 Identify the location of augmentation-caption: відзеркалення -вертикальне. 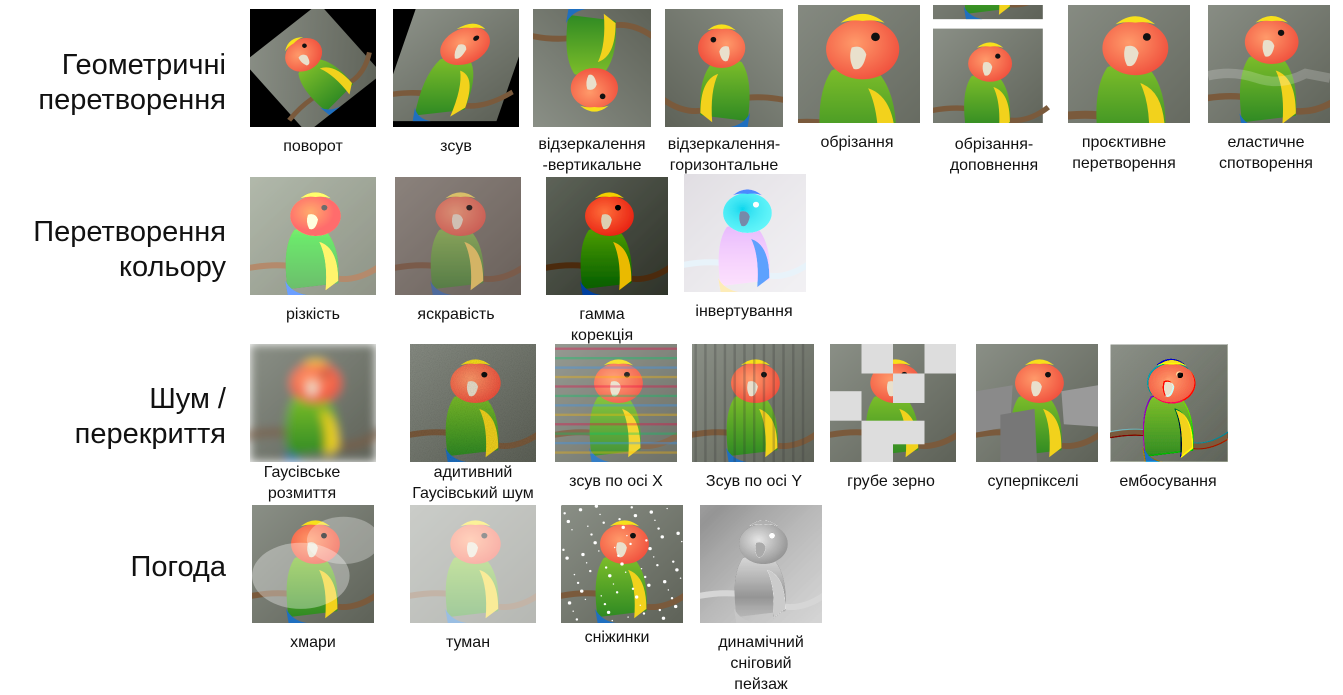
(592, 155).